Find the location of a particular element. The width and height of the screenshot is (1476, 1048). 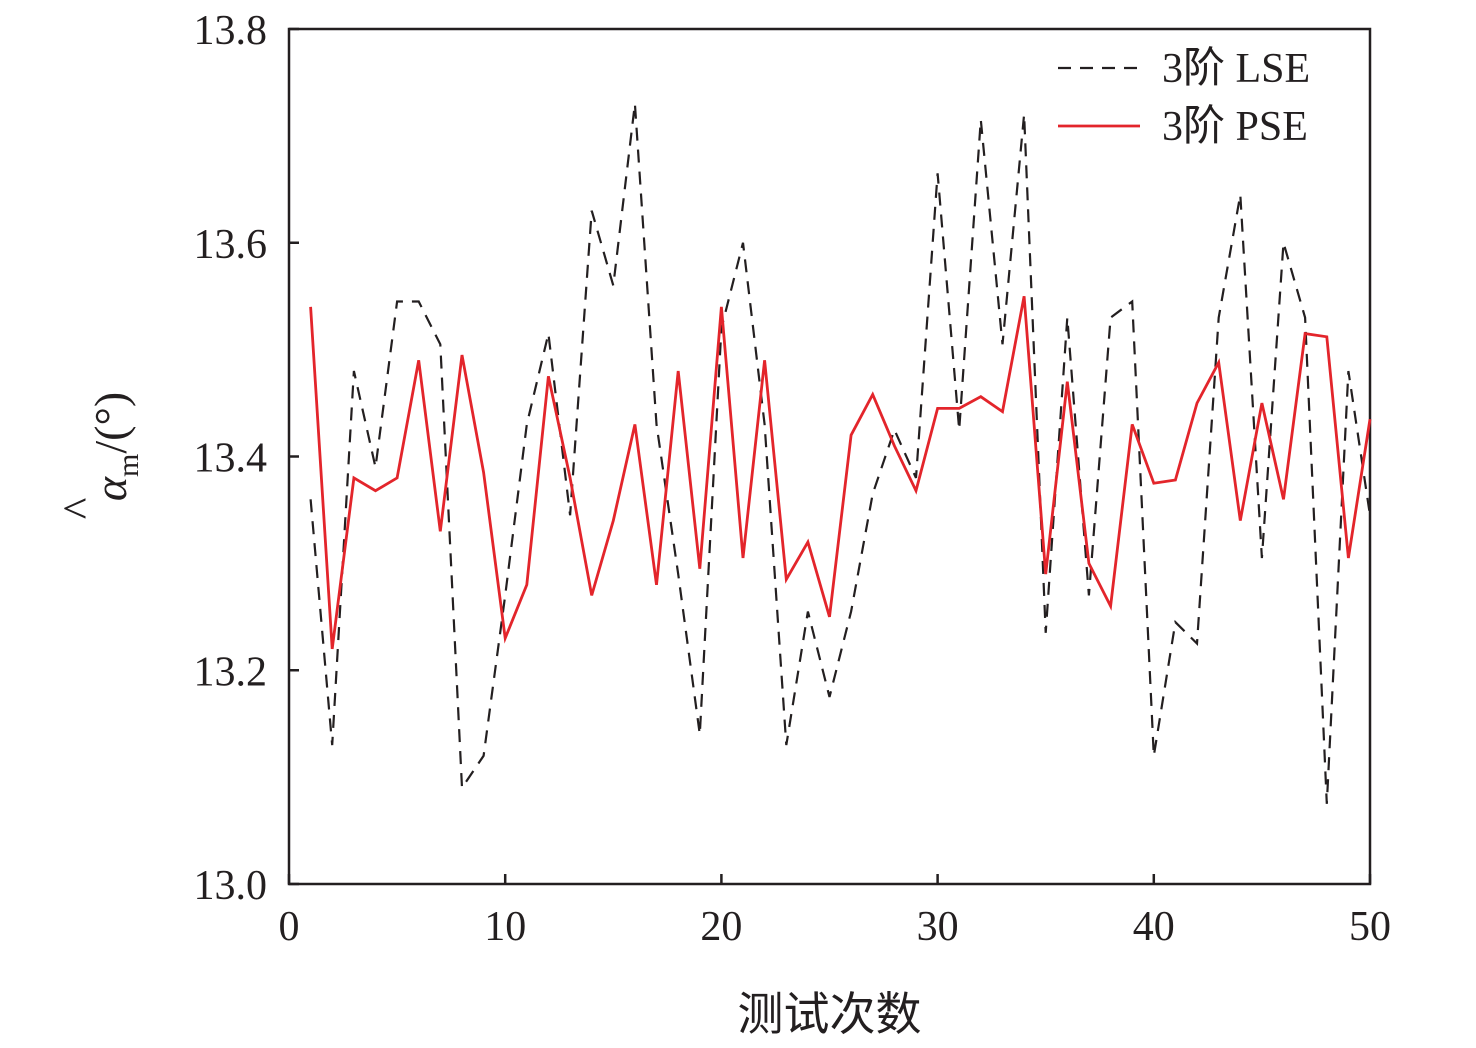

y-axis-label: αm/(°) is located at coordinates (115, 446).